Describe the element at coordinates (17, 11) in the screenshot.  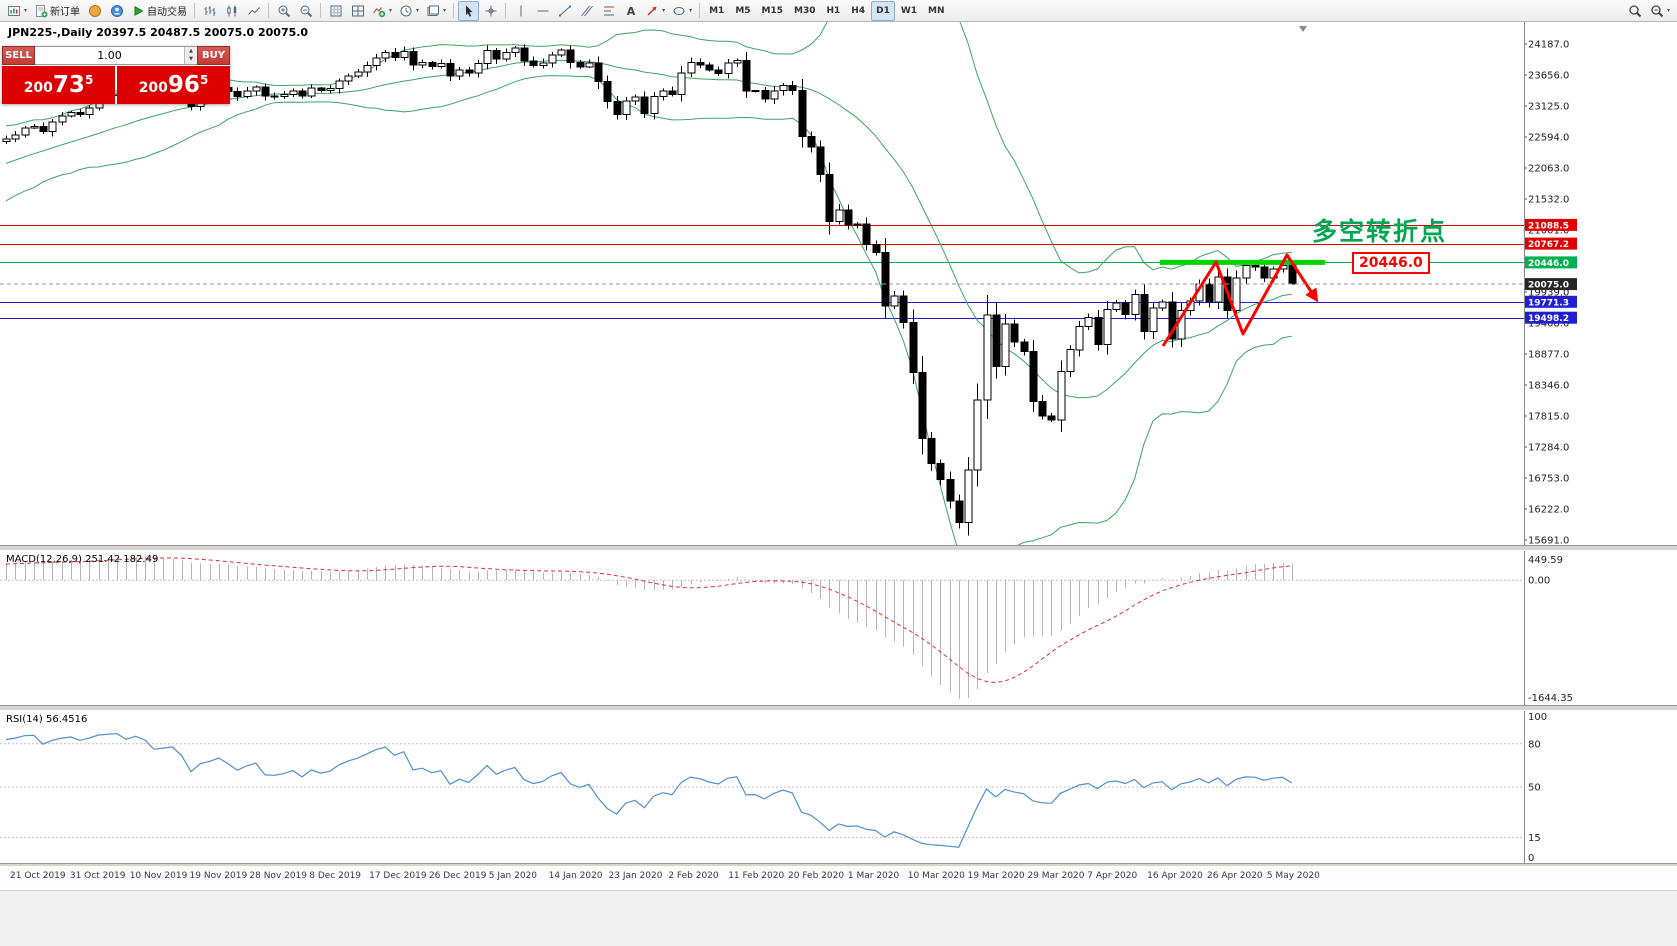
I see `new-chart-button: ▾` at that location.